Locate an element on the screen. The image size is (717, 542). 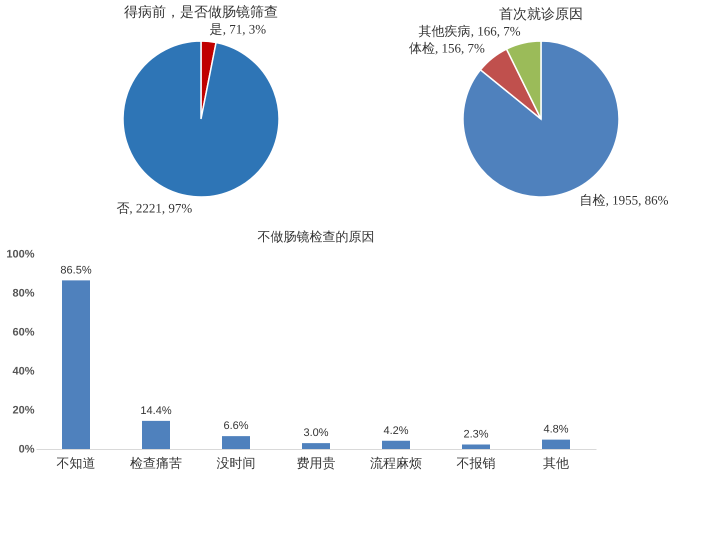
chart-title: 不做肠镜检查的原因 is located at coordinates (316, 236).